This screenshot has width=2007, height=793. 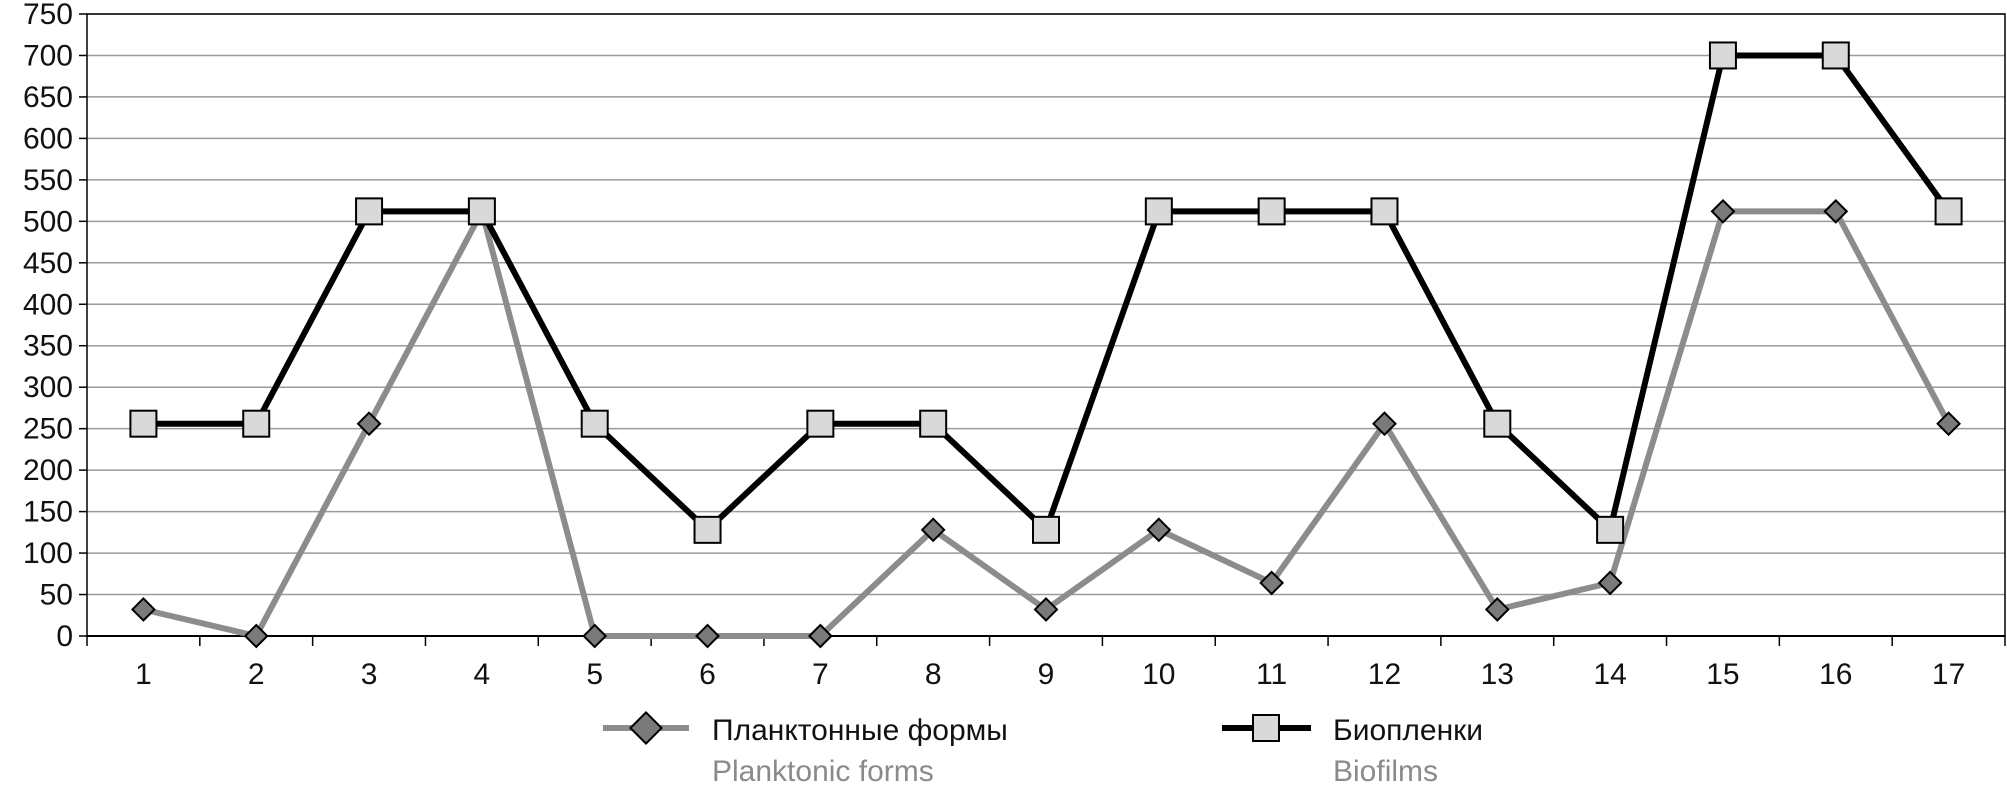 What do you see at coordinates (48, 138) in the screenshot?
I see `y-tick-label: 600` at bounding box center [48, 138].